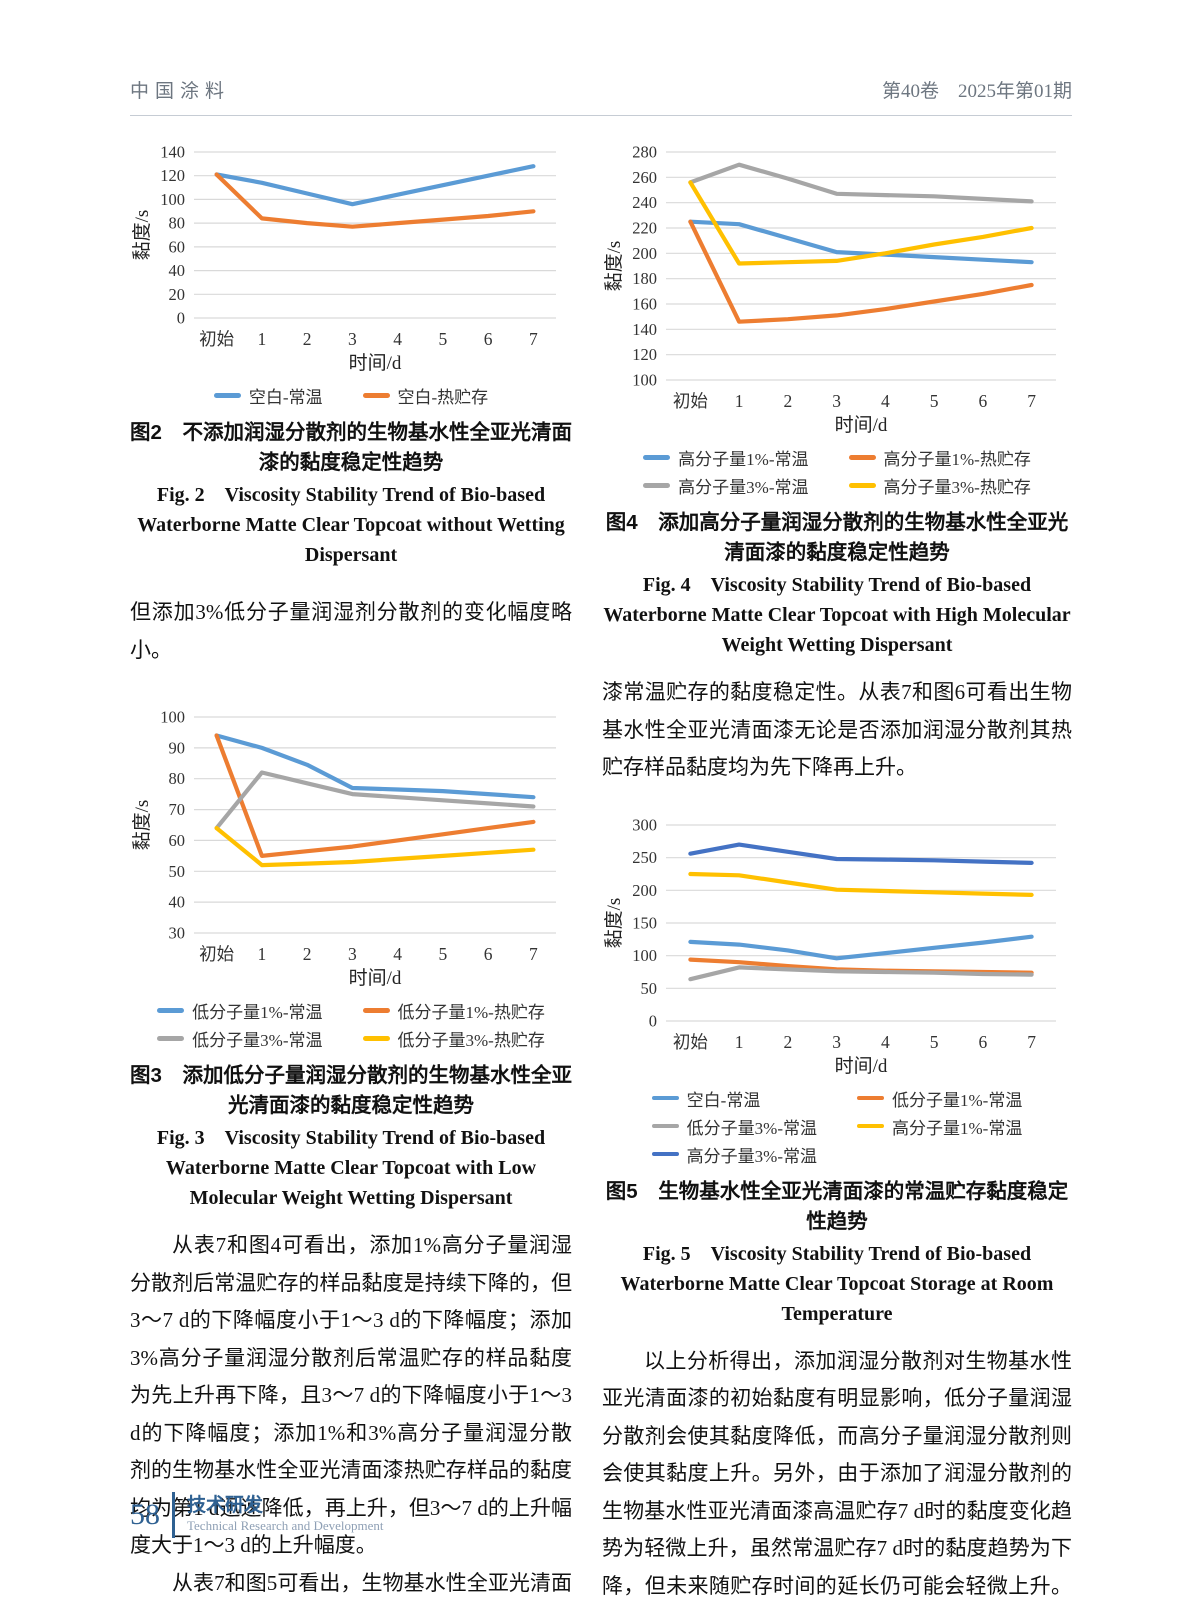 The height and width of the screenshot is (1600, 1187). Describe the element at coordinates (788, 401) in the screenshot. I see `svg-text: 2` at that location.